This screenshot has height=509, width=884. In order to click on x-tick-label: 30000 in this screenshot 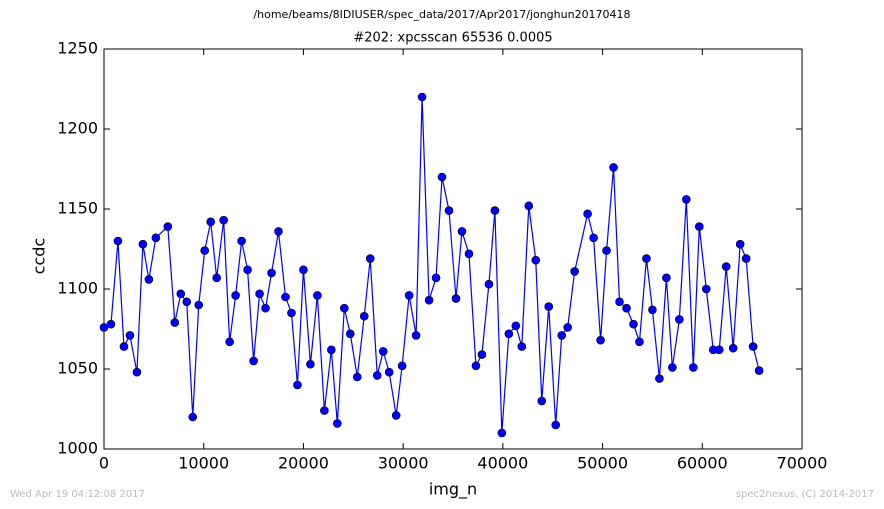, I will do `click(403, 463)`.